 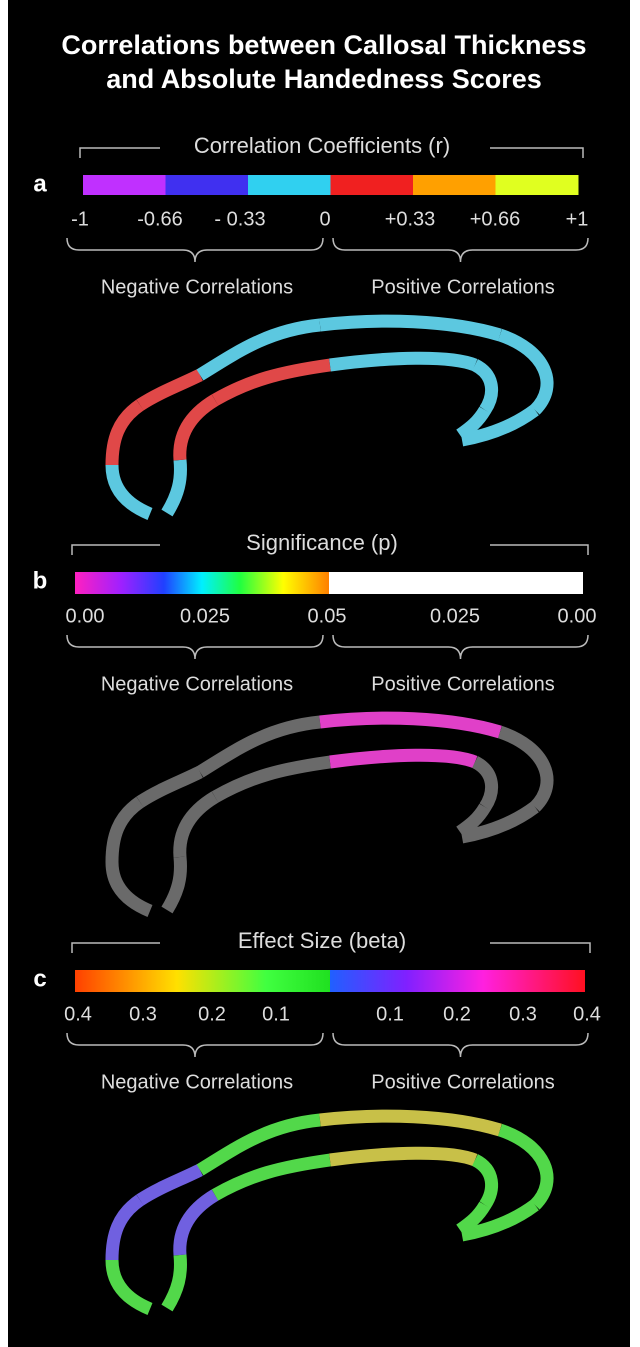 What do you see at coordinates (40, 183) in the screenshot?
I see `panel-letter: a` at bounding box center [40, 183].